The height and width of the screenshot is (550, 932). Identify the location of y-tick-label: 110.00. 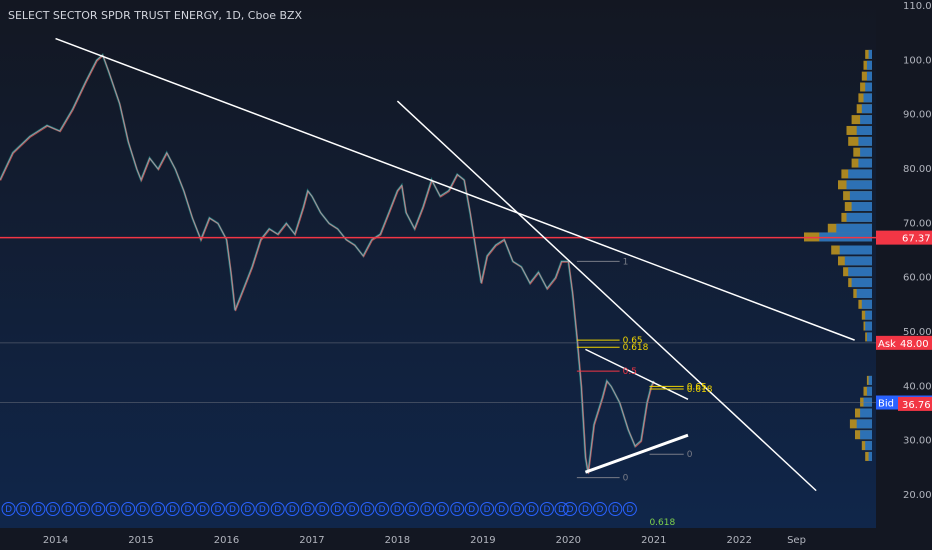
(917, 6).